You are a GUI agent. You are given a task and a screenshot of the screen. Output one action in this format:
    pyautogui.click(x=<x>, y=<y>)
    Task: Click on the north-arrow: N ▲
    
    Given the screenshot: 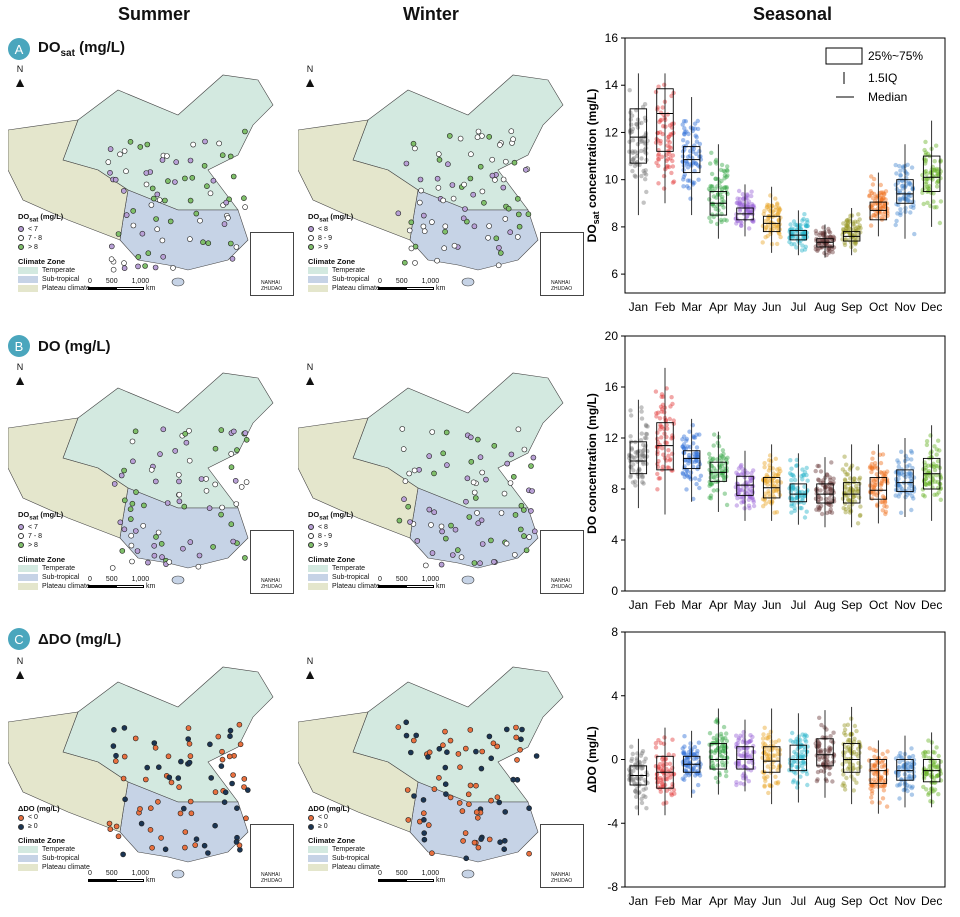 What is the action you would take?
    pyautogui.click(x=310, y=669)
    